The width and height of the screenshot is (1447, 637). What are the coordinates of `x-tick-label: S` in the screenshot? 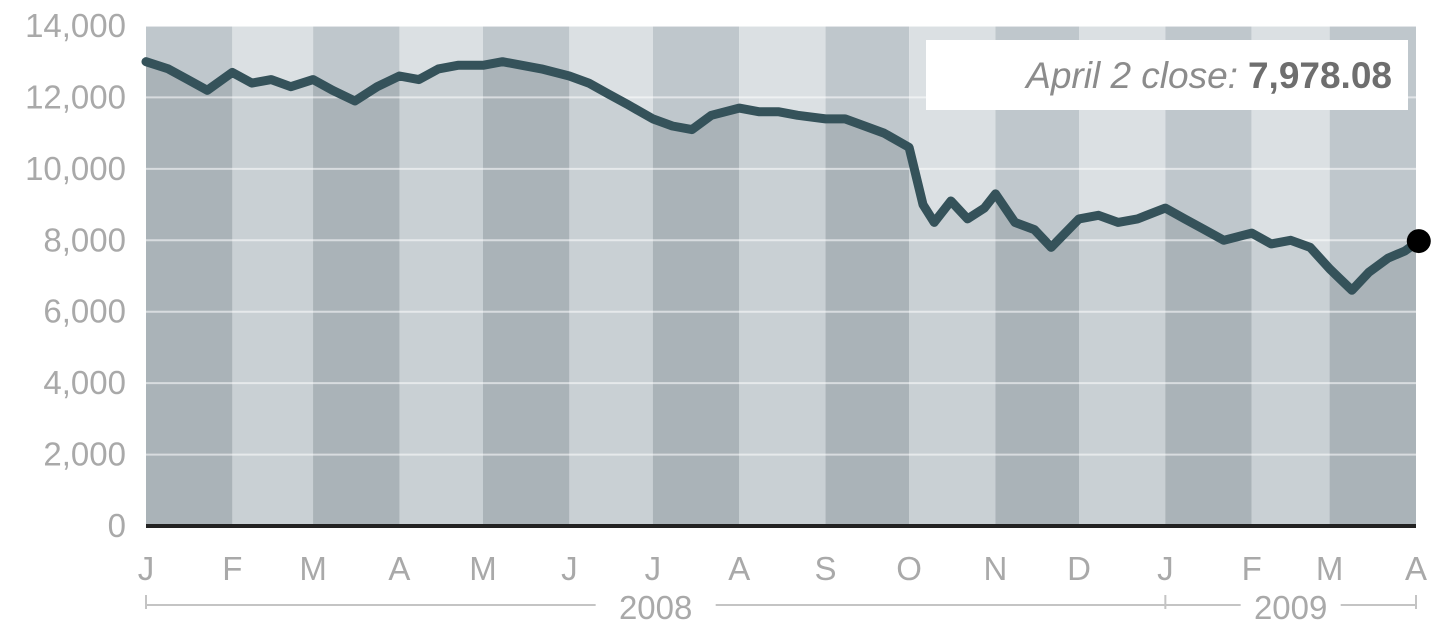 It's located at (826, 568).